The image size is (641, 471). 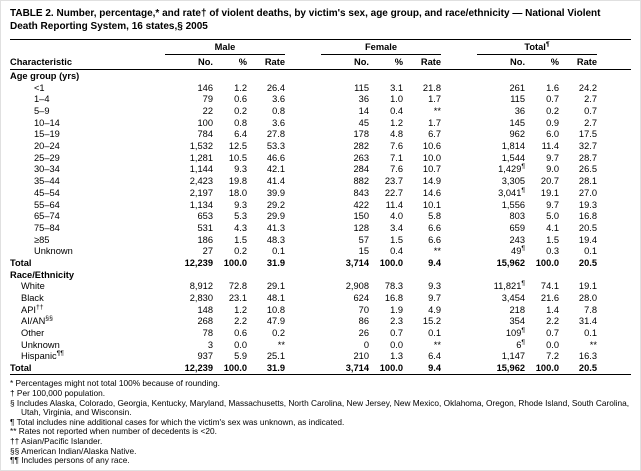 What do you see at coordinates (205, 356) in the screenshot?
I see `cell: 937` at bounding box center [205, 356].